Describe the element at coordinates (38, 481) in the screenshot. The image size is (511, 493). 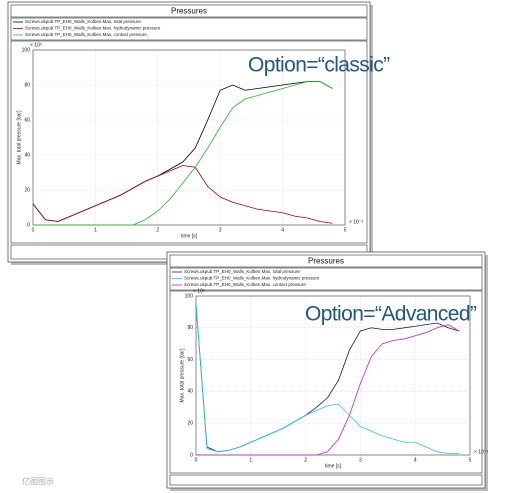
I see `watermark: 亿图图示` at that location.